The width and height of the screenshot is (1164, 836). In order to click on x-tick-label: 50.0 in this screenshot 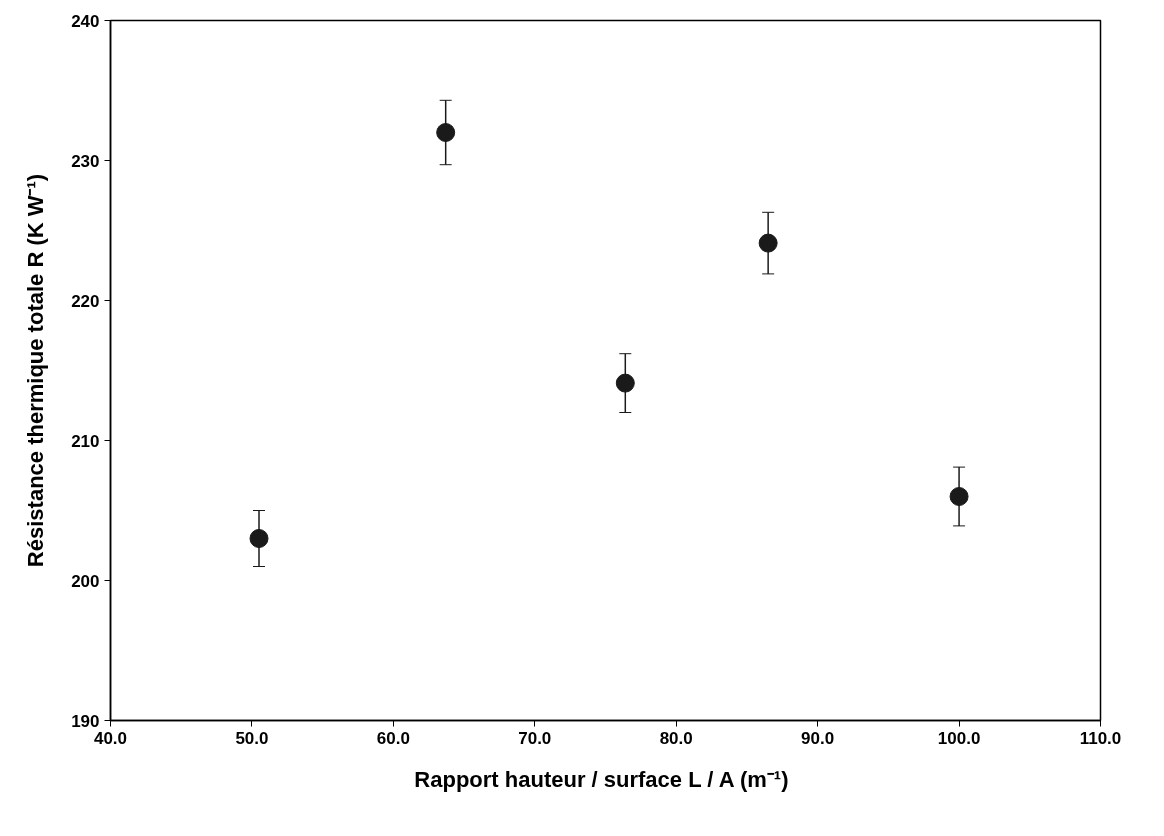, I will do `click(252, 738)`.